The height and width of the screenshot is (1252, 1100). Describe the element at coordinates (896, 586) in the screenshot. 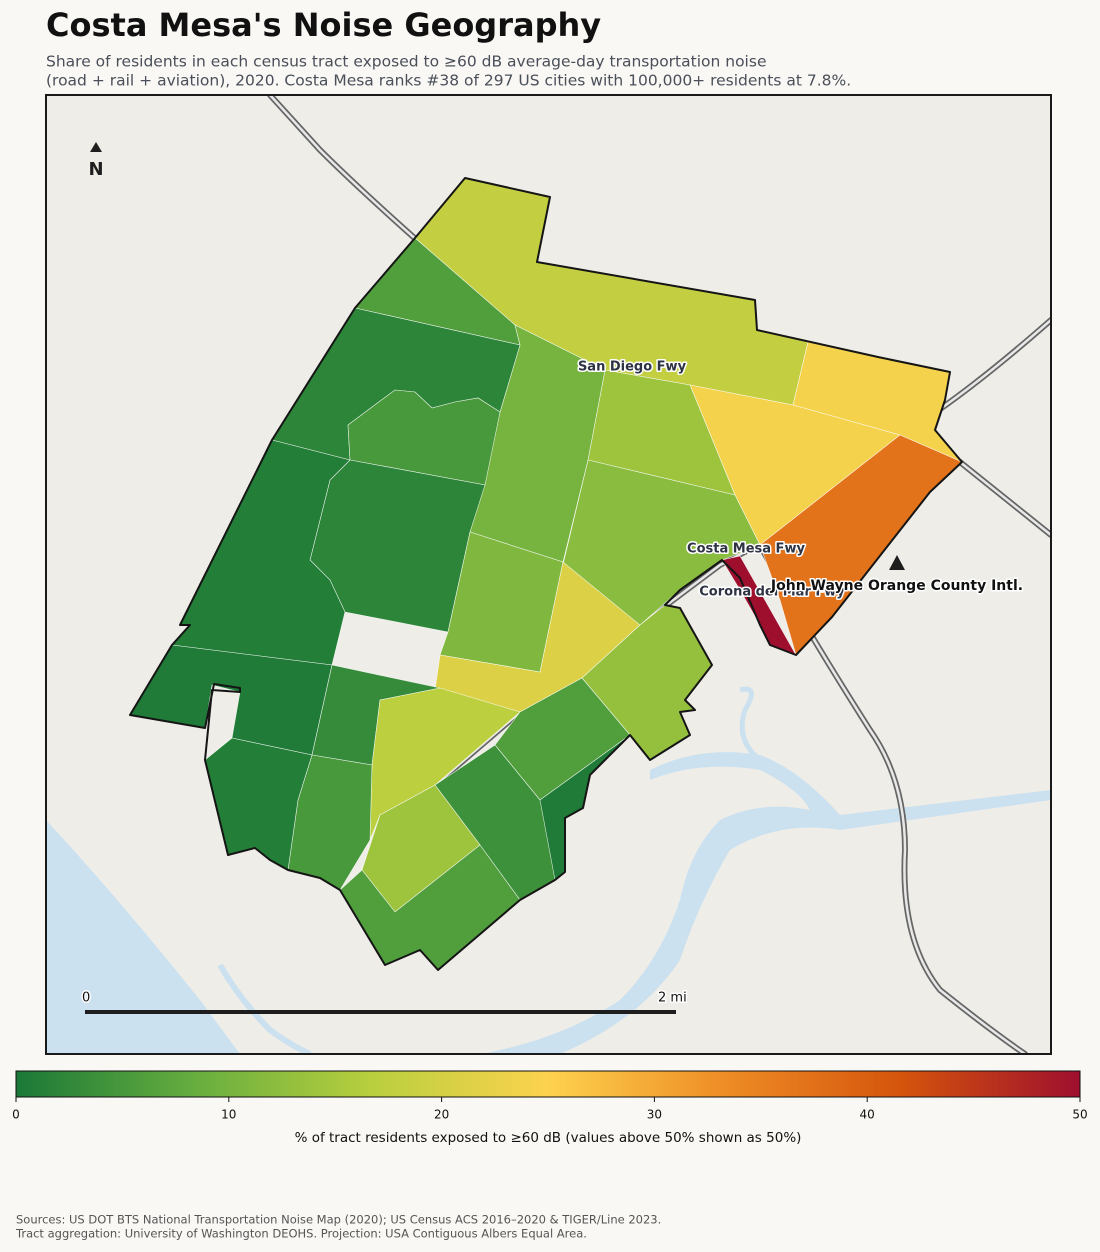

I see `airport-label: John Wayne Orange County Intl.` at that location.